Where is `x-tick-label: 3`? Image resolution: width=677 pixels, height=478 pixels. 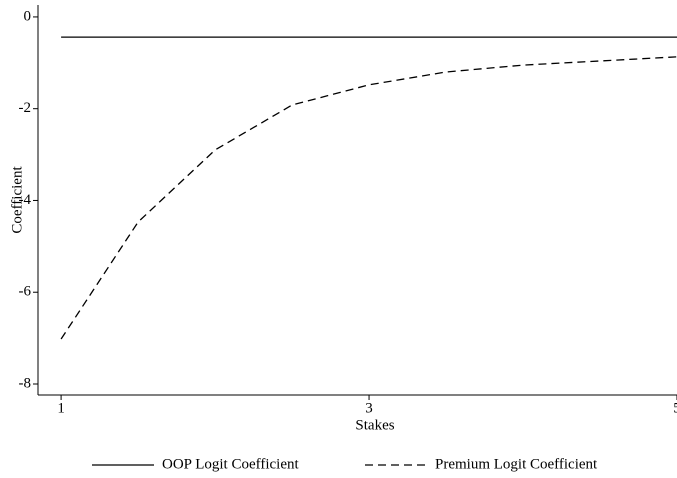
x-tick-label: 3 is located at coordinates (369, 408).